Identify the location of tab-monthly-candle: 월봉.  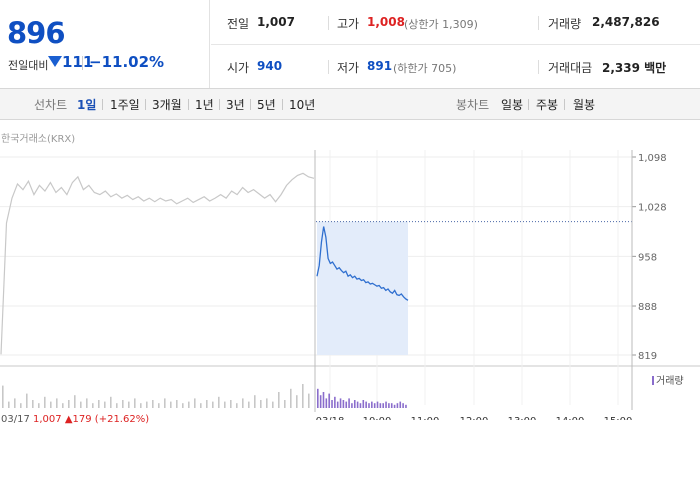
(584, 105).